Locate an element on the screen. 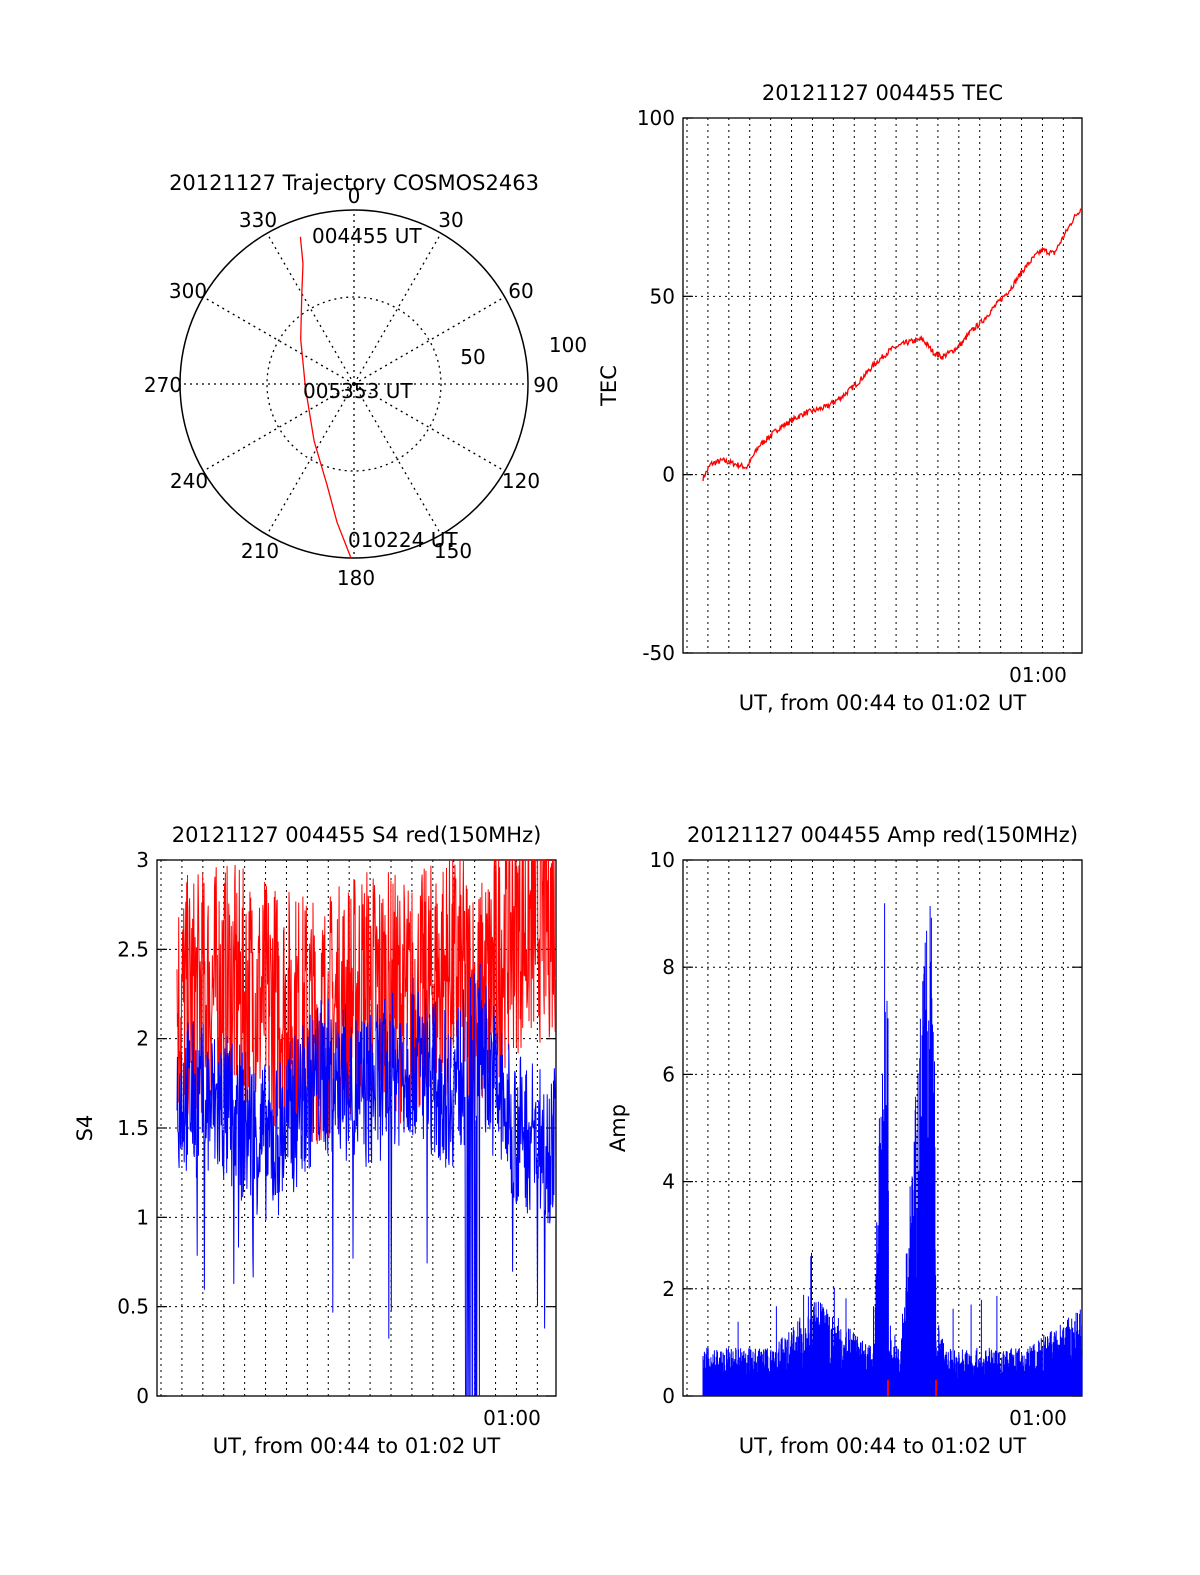 The image size is (1200, 1575). amp-blue-series is located at coordinates (892, 1149).